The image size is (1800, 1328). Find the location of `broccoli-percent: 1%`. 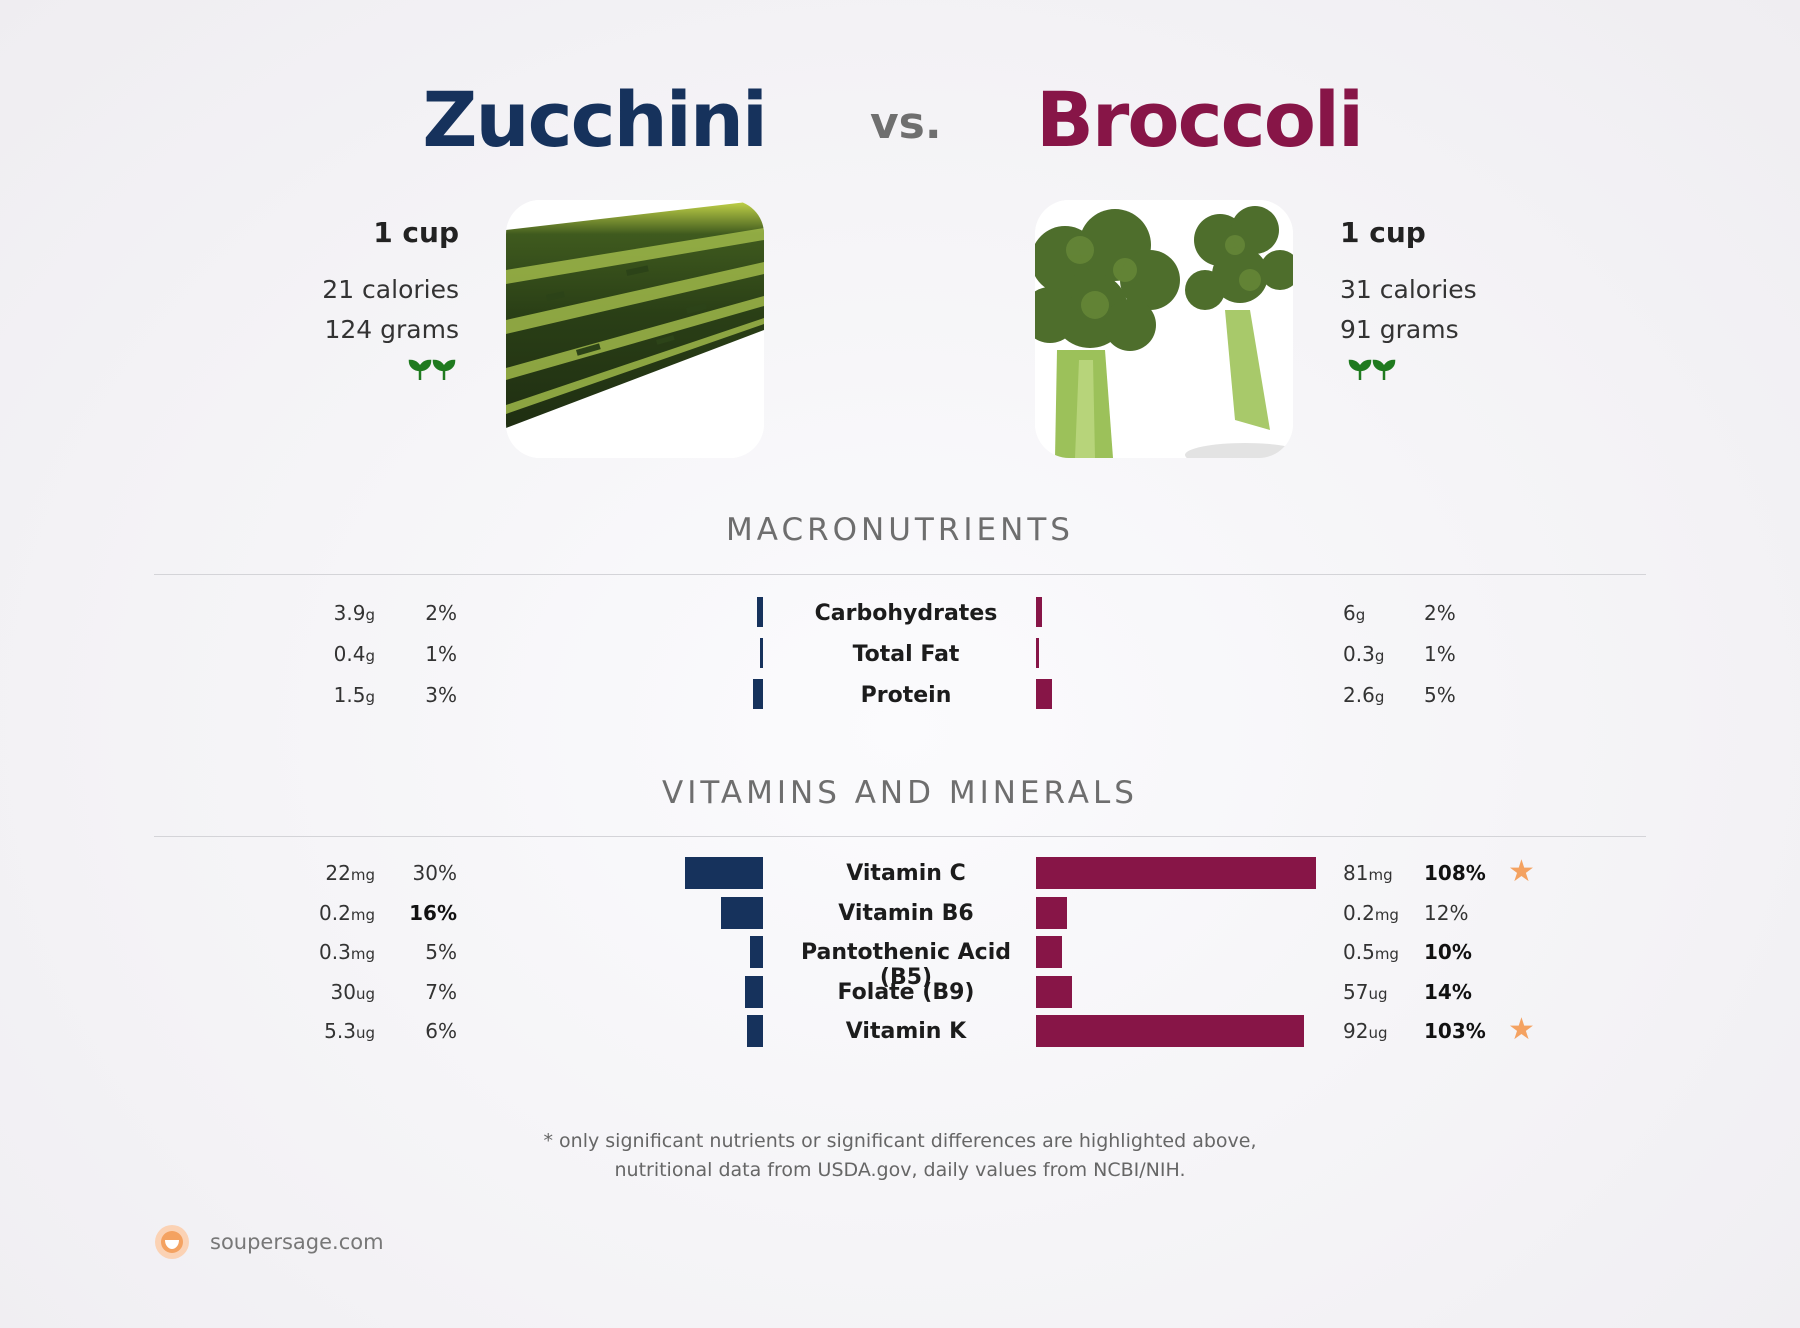

broccoli-percent: 1% is located at coordinates (1440, 654).